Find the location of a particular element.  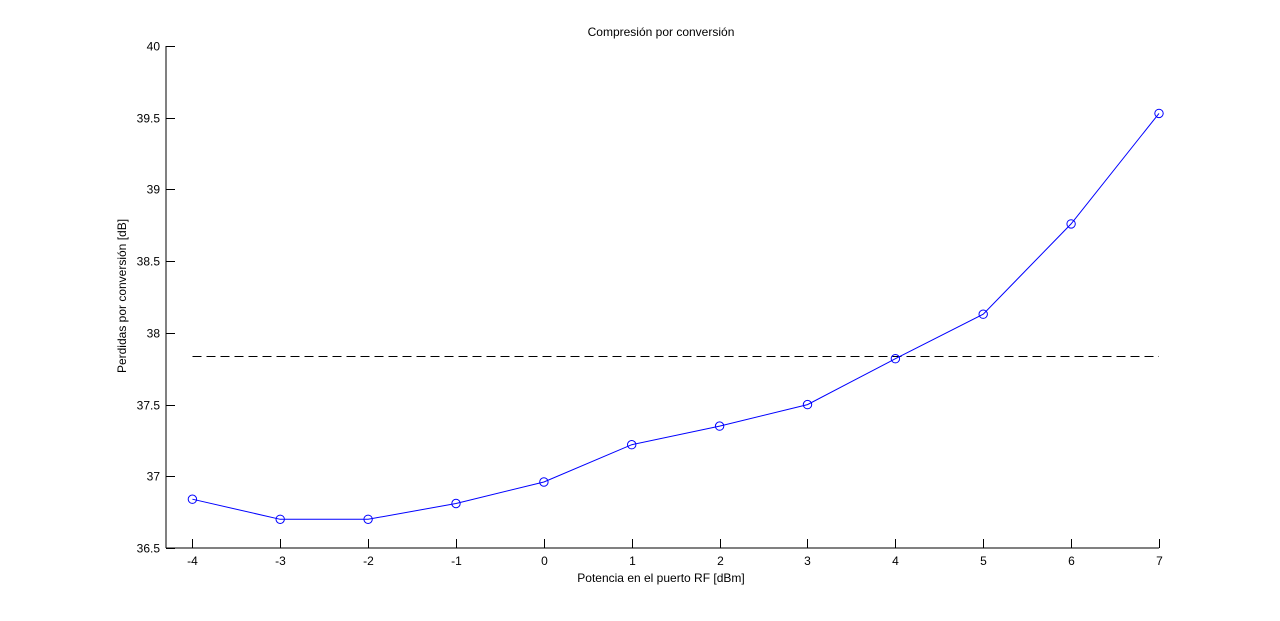

x-tick-label: -2 is located at coordinates (368, 561).